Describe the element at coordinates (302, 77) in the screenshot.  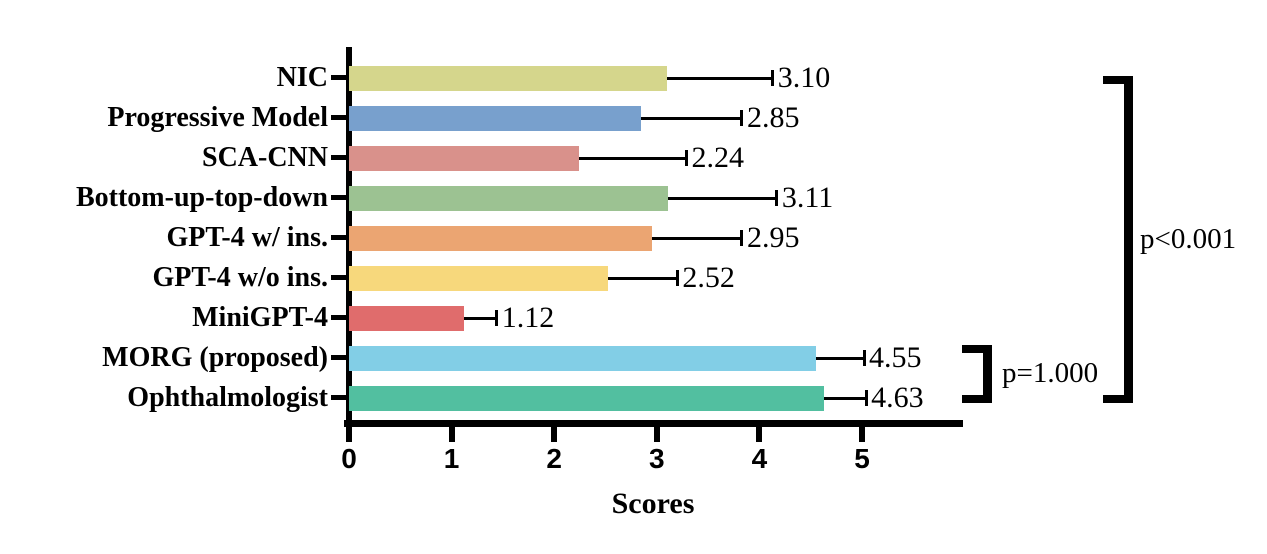
I see `category-label: NIC` at that location.